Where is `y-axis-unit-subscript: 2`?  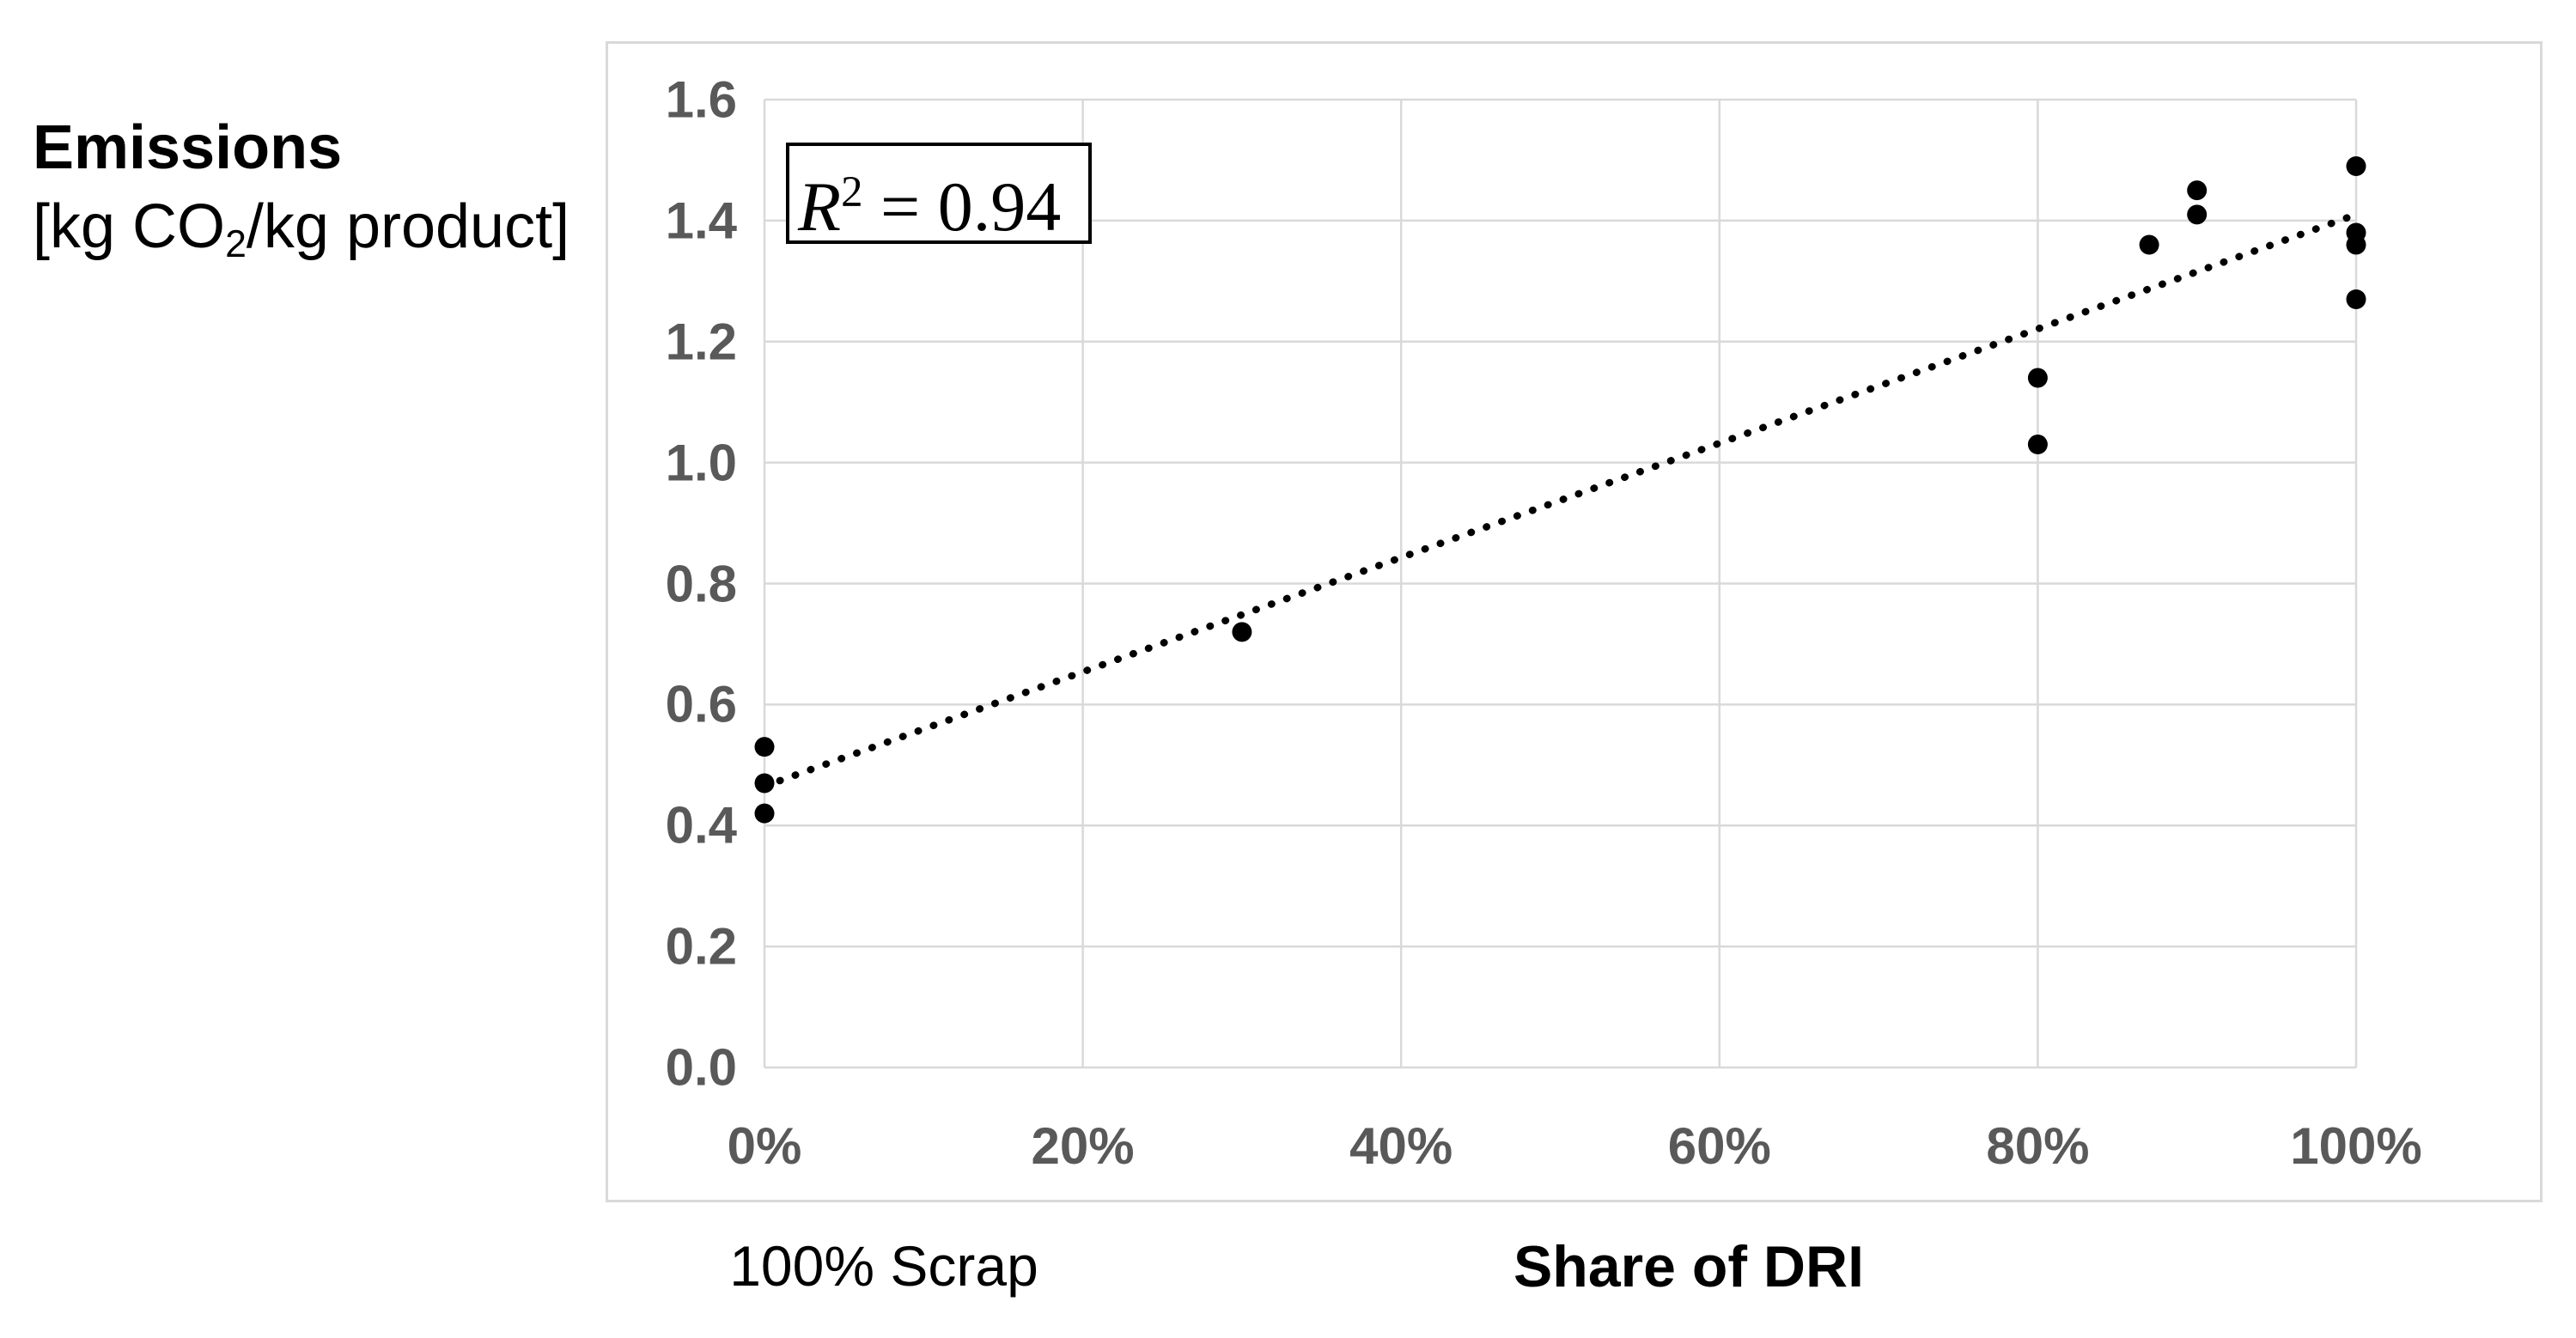 y-axis-unit-subscript: 2 is located at coordinates (236, 244).